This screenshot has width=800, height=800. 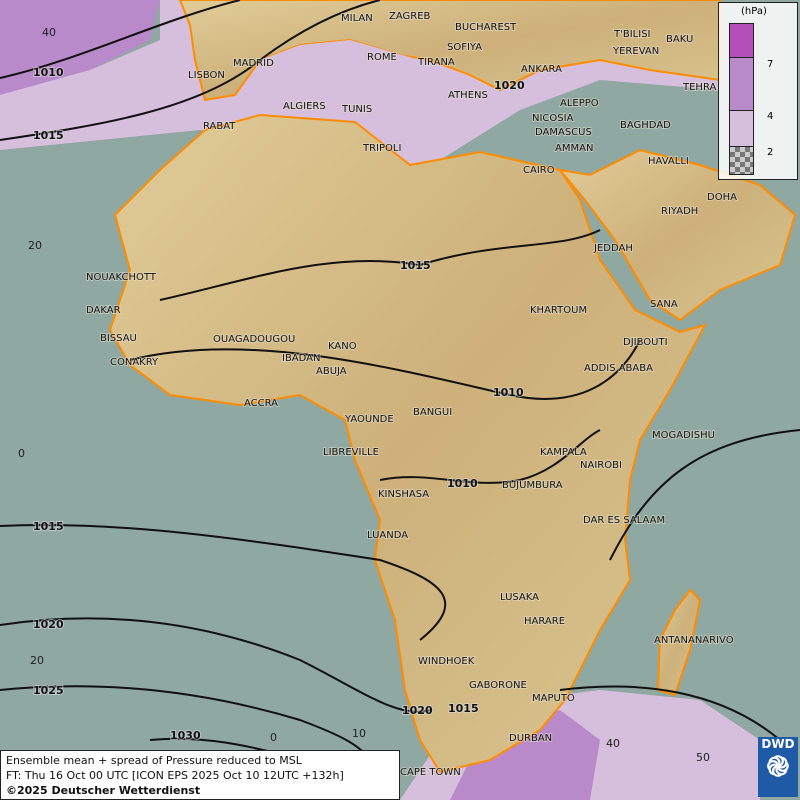 What do you see at coordinates (741, 40) in the screenshot?
I see `legend-swatch-high` at bounding box center [741, 40].